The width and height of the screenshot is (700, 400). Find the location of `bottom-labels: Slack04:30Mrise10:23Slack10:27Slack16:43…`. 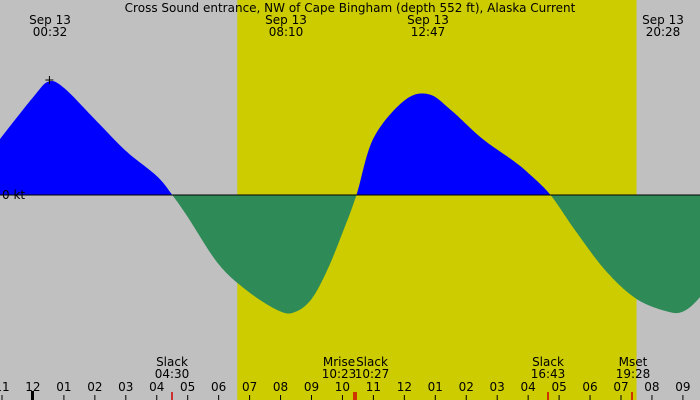

bottom-labels: Slack04:30Mrise10:23Slack10:27Slack16:43… is located at coordinates (403, 368).